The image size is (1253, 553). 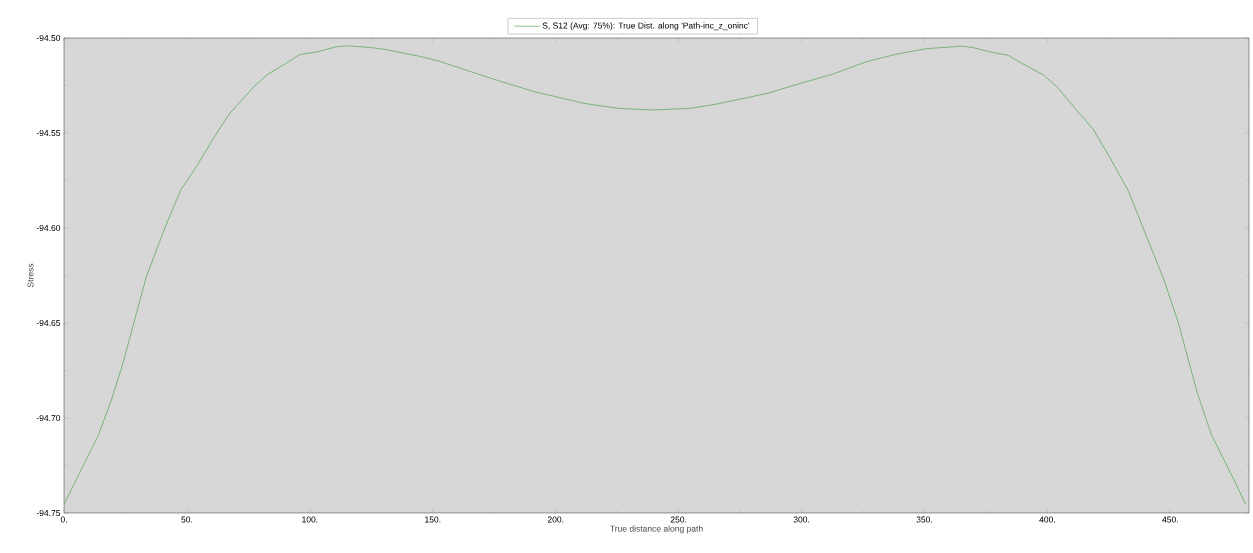 I want to click on x-tick-label: 50., so click(x=187, y=519).